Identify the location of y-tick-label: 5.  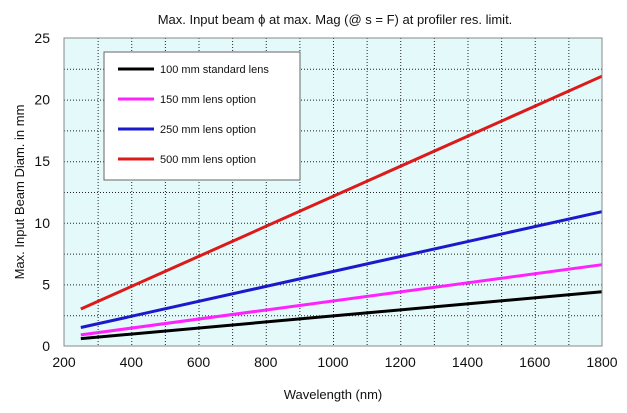
(46, 284).